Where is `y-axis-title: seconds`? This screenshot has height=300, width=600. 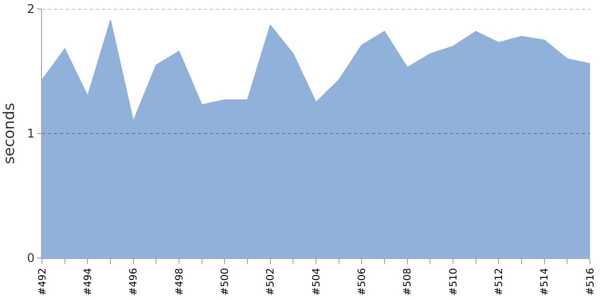 y-axis-title: seconds is located at coordinates (9, 133).